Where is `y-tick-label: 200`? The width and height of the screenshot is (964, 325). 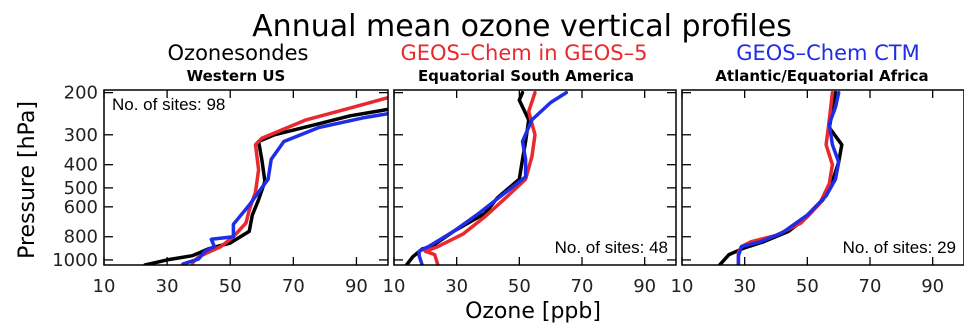
y-tick-label: 200 is located at coordinates (81, 93).